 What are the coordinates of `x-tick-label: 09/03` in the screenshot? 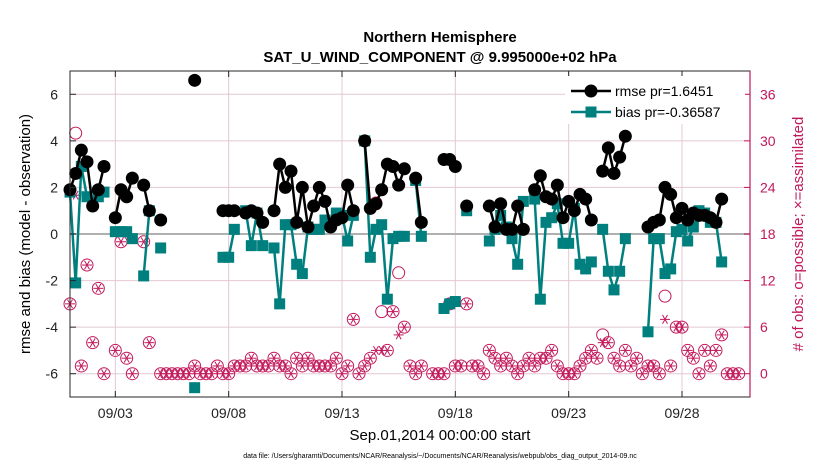 It's located at (115, 413).